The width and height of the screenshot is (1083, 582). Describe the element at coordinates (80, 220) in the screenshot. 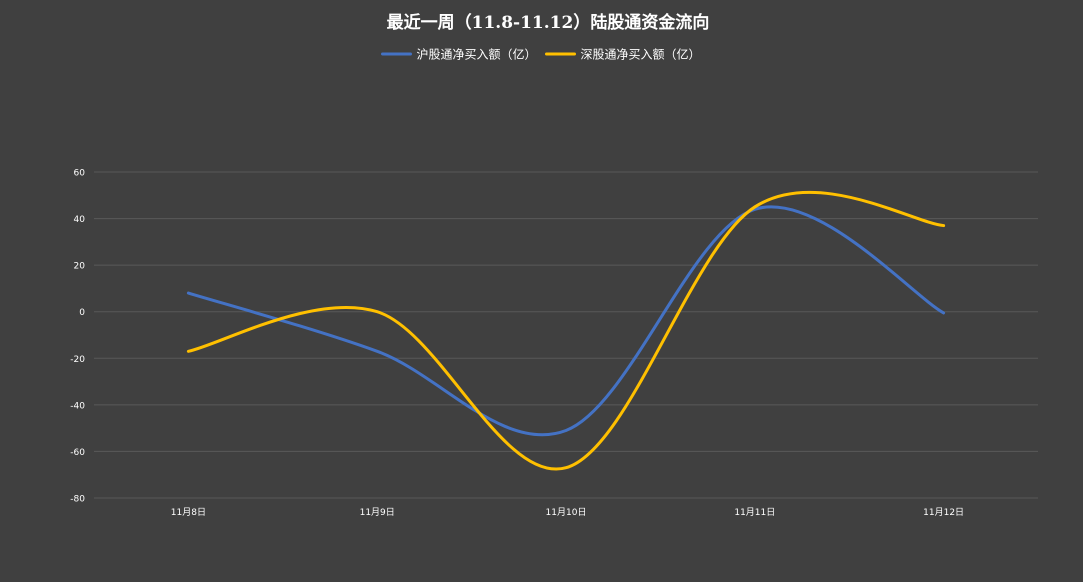

I see `y-tick-label: 40` at that location.